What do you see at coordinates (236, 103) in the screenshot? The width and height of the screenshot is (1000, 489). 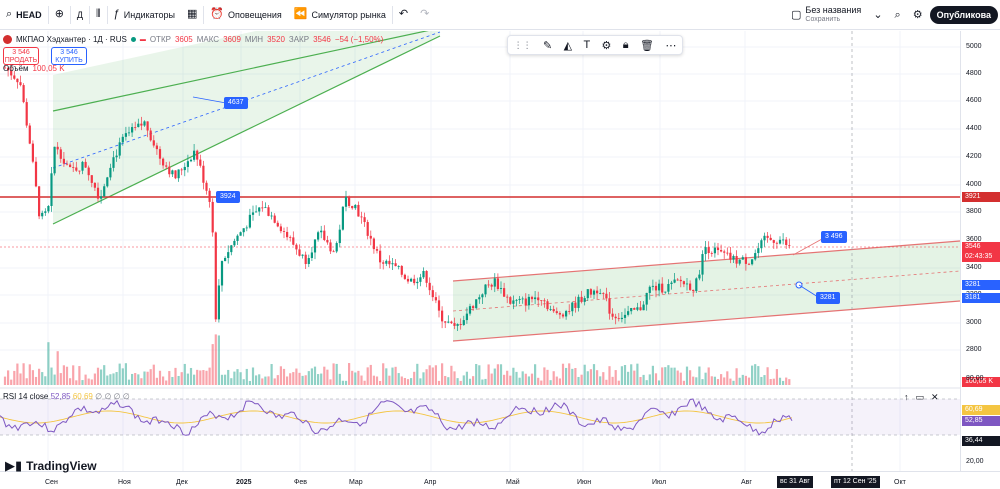 I see `callout-upper-channel: 4637` at bounding box center [236, 103].